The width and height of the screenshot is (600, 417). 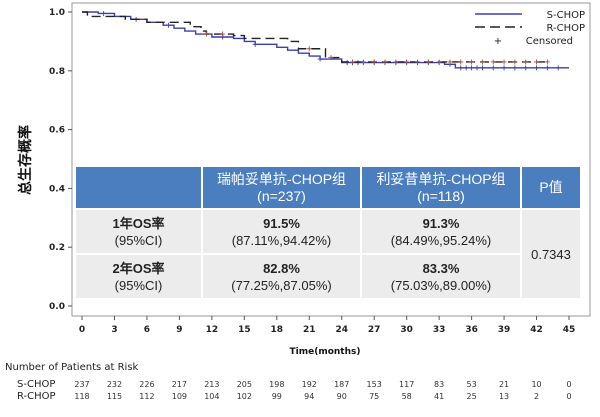 What do you see at coordinates (536, 396) in the screenshot?
I see `risk-count: 2` at bounding box center [536, 396].